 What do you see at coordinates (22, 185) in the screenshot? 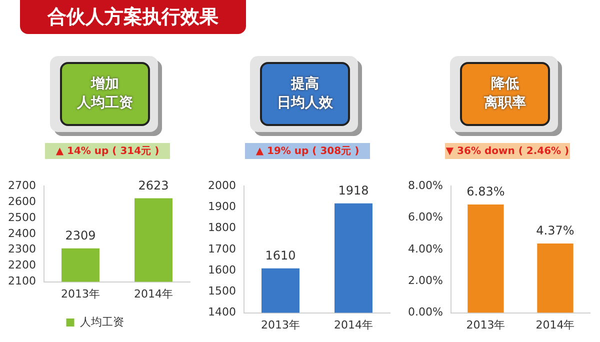
I see `y-tick-label: 2700` at bounding box center [22, 185].